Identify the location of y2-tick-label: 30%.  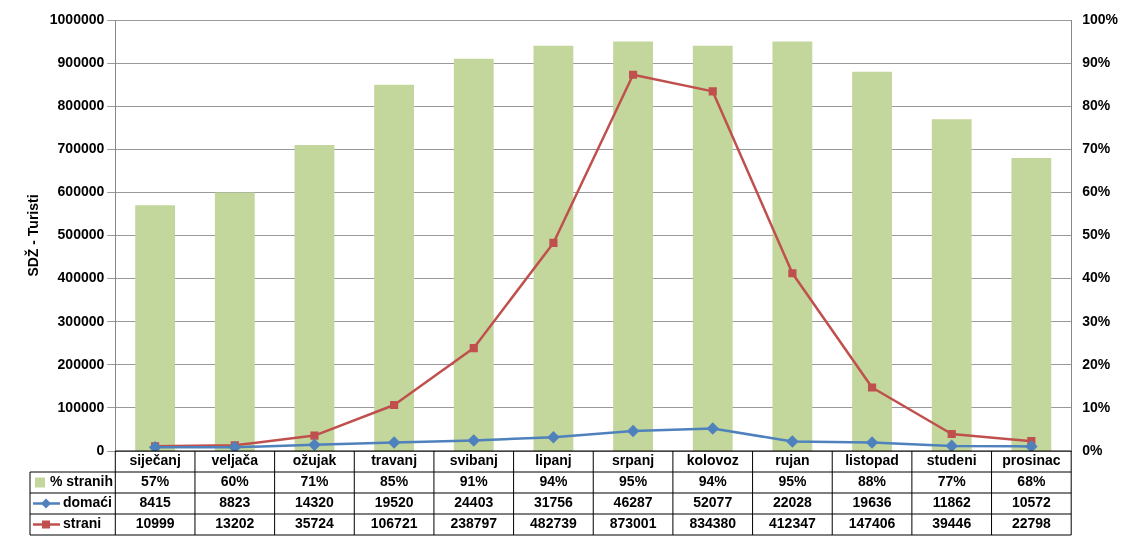
(1096, 320).